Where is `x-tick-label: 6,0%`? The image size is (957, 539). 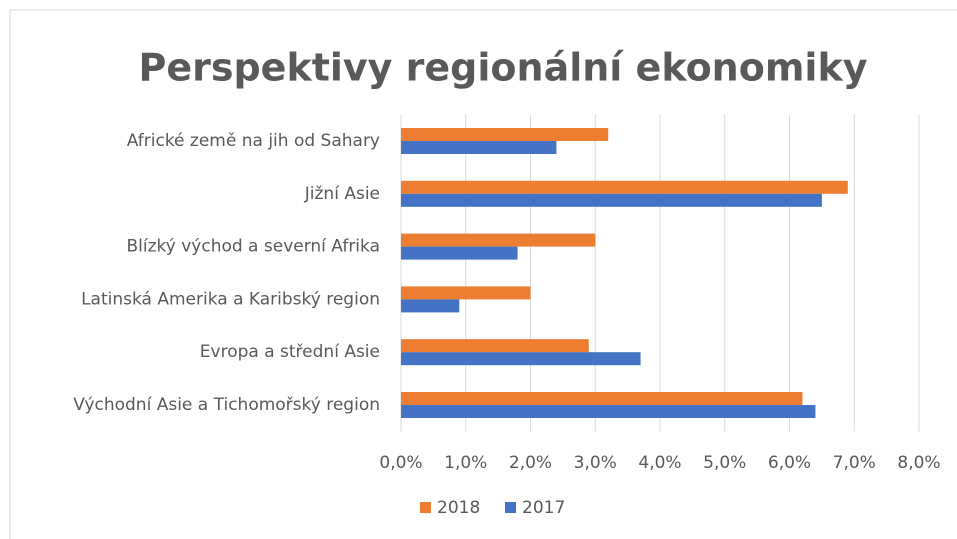 x-tick-label: 6,0% is located at coordinates (789, 463).